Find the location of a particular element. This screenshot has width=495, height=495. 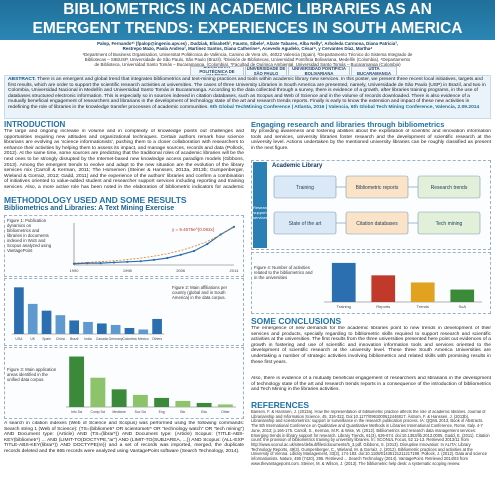

fig2-x-tick: Mexico is located at coordinates (143, 339).